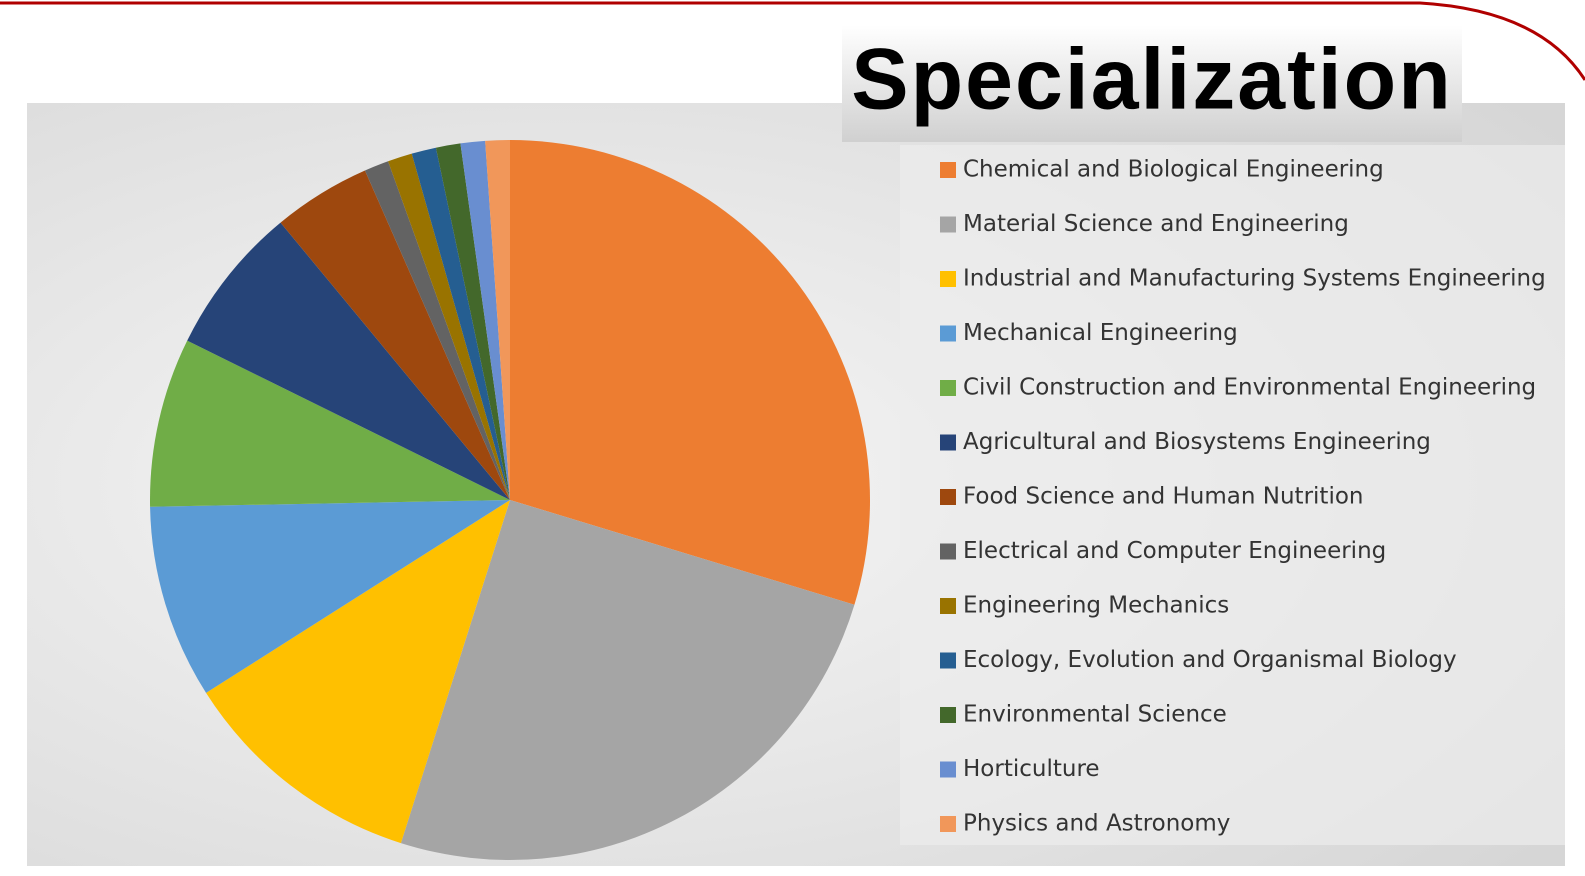 The image size is (1585, 876). What do you see at coordinates (1100, 333) in the screenshot?
I see `legend-label: Mechanical Engineering` at bounding box center [1100, 333].